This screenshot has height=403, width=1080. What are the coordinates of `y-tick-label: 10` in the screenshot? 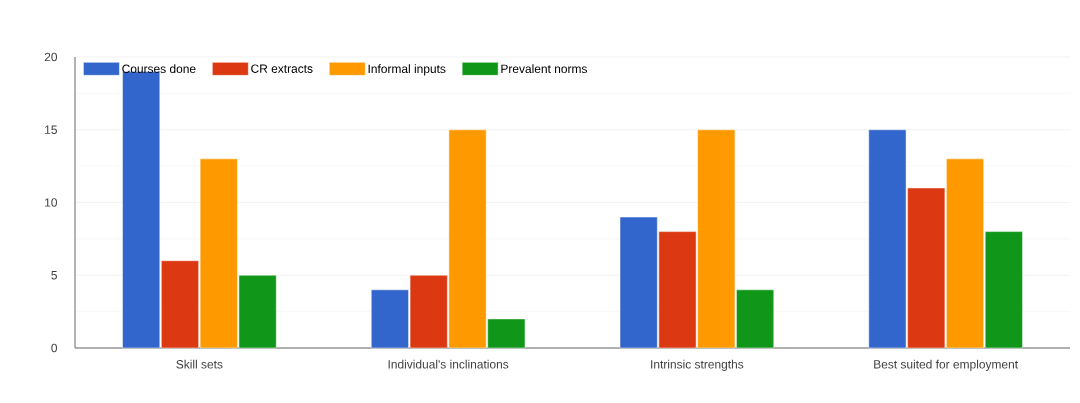 It's located at (51, 202).